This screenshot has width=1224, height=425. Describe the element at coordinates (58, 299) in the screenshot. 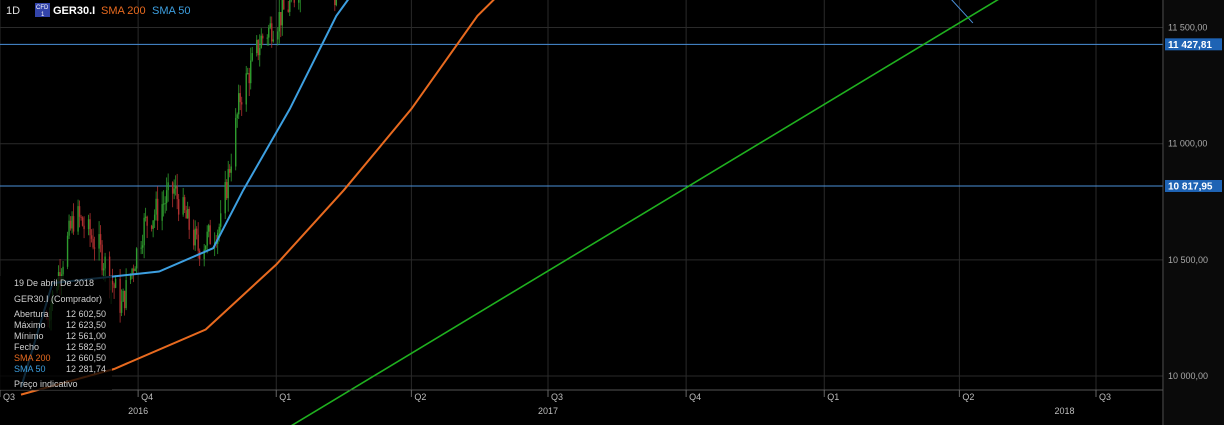

I see `info-title: GER30.I (Comprador)` at that location.